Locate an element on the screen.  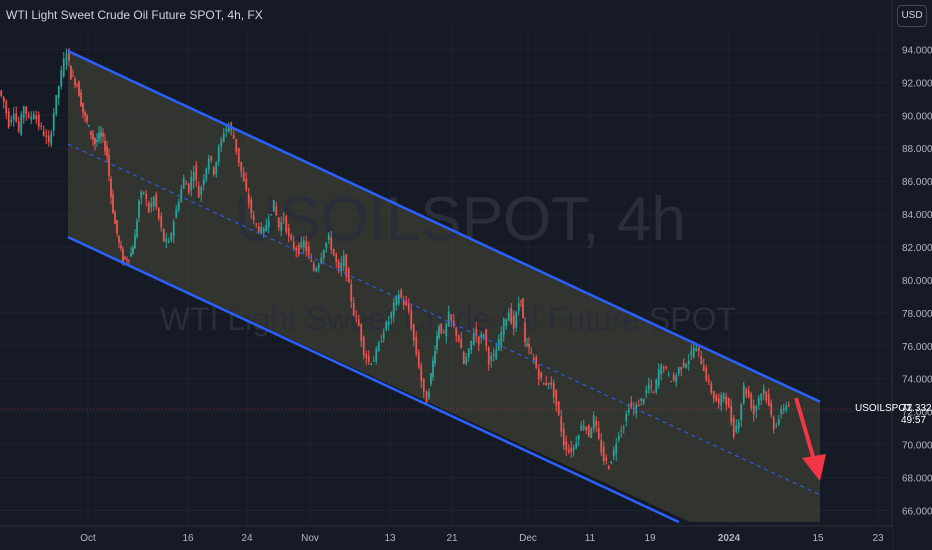
trend-arrow is located at coordinates (810, 439).